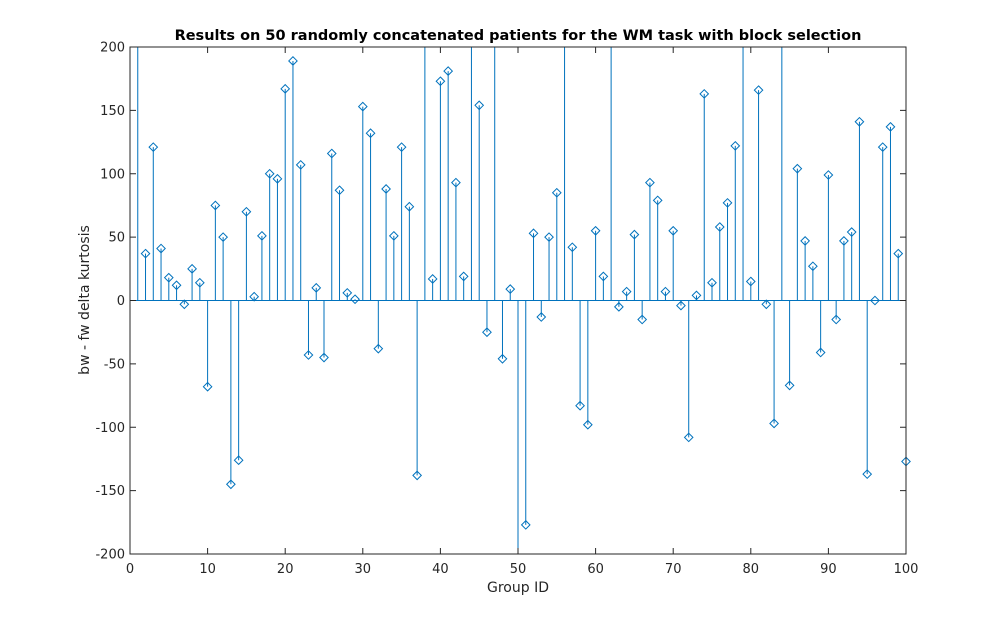 The image size is (1001, 628). I want to click on x-tick-label: 70, so click(673, 569).